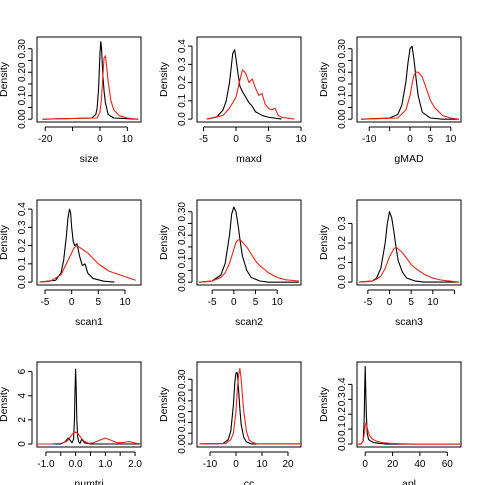 Image resolution: width=485 pixels, height=485 pixels. What do you see at coordinates (22, 371) in the screenshot?
I see `y-tick-label: 6` at bounding box center [22, 371].